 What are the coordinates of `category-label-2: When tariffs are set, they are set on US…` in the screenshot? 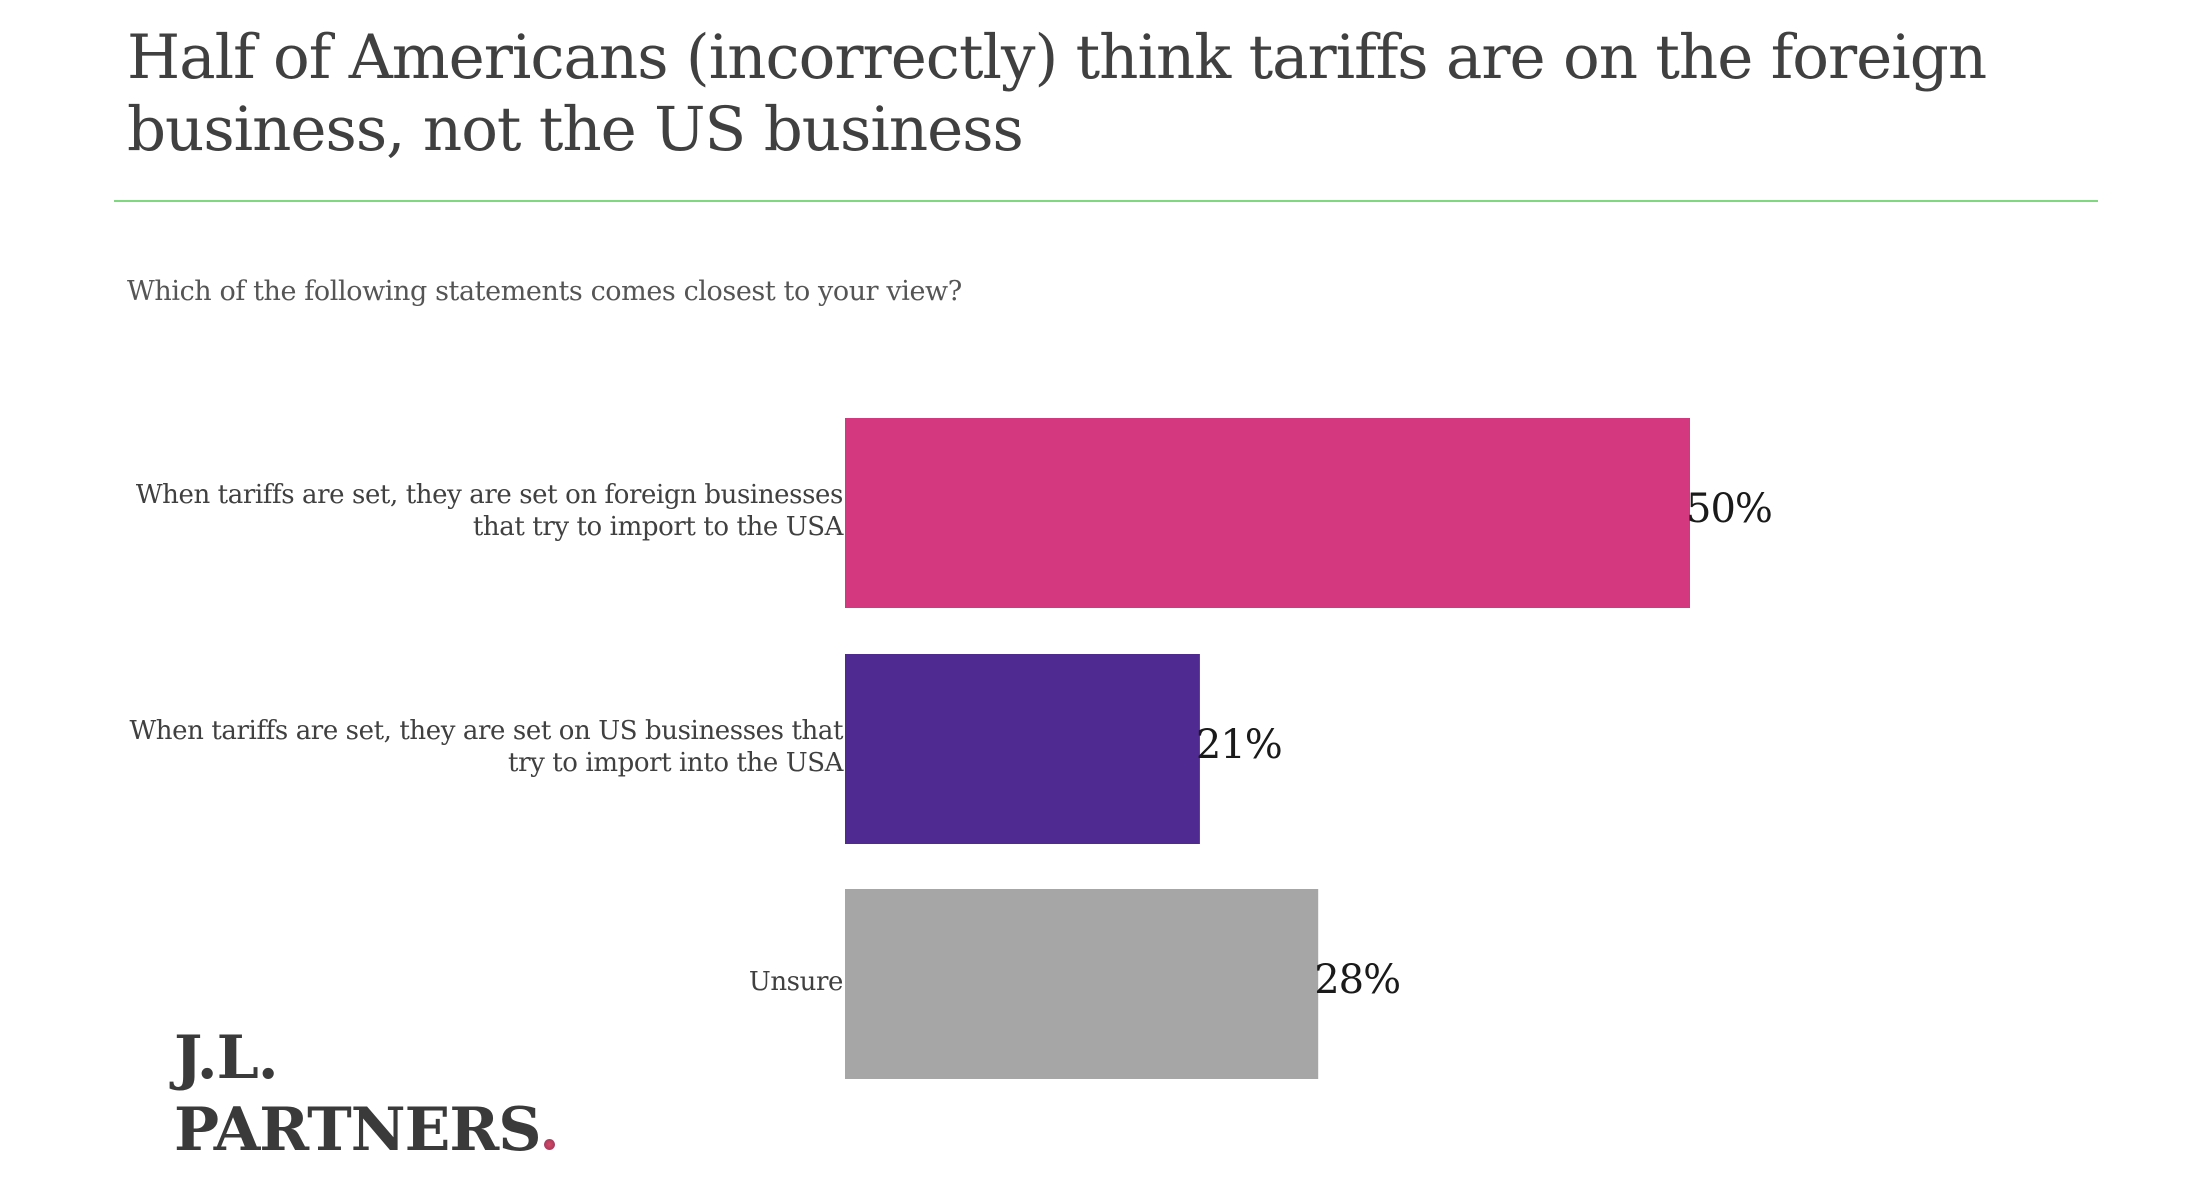 It's located at (463, 747).